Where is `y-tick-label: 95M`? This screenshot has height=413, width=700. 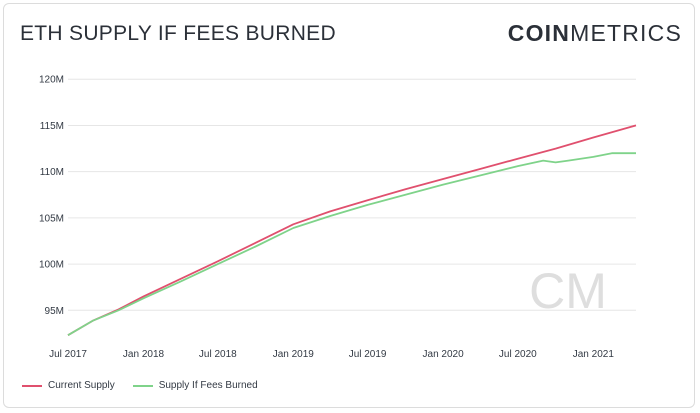 y-tick-label: 95M is located at coordinates (54, 311).